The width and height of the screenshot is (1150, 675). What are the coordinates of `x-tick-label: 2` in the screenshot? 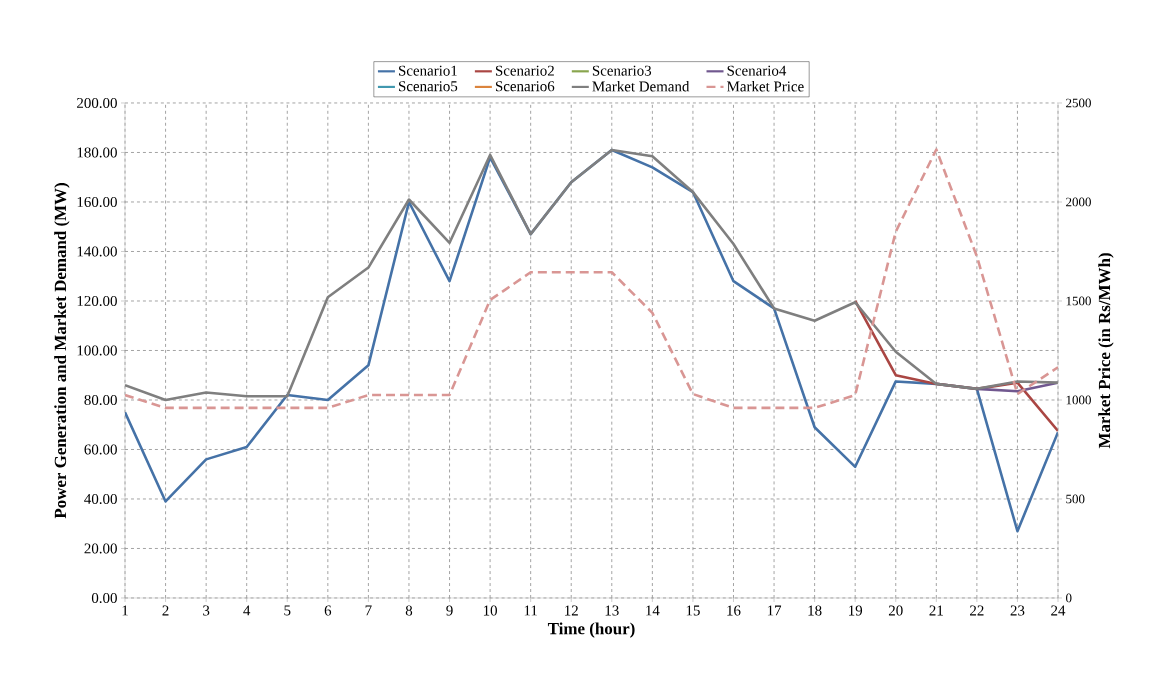 It's located at (165, 610).